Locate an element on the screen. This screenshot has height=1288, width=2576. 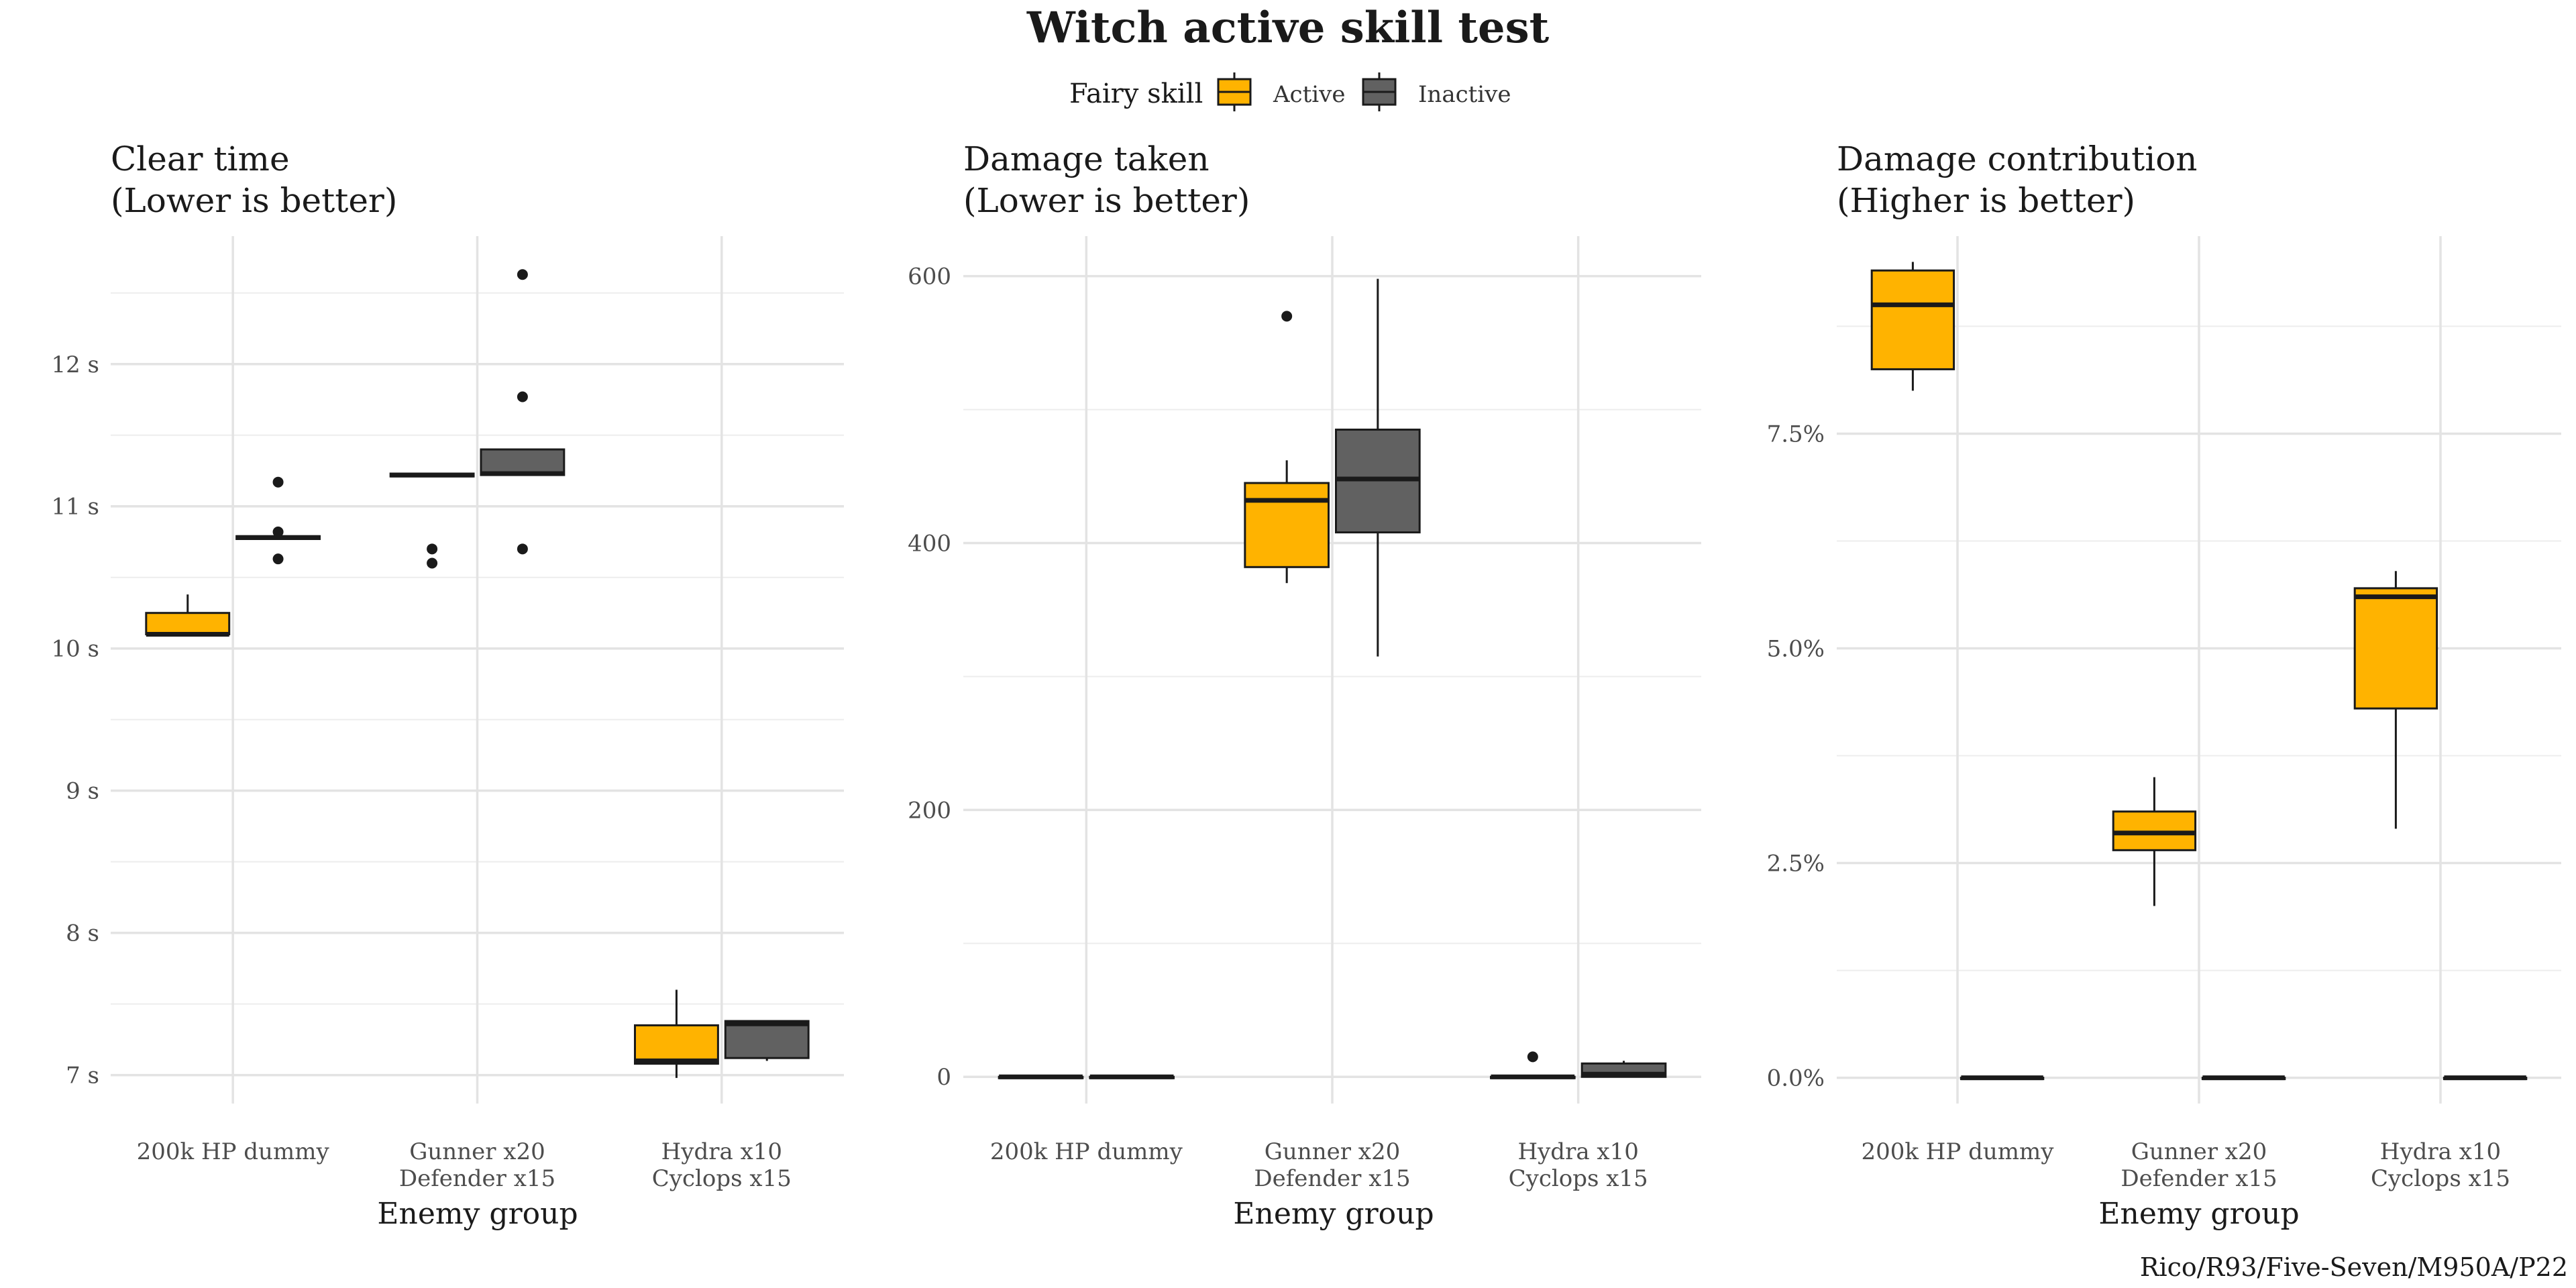
panel-title-clear-time: Clear time (Lower is better) is located at coordinates (254, 180).